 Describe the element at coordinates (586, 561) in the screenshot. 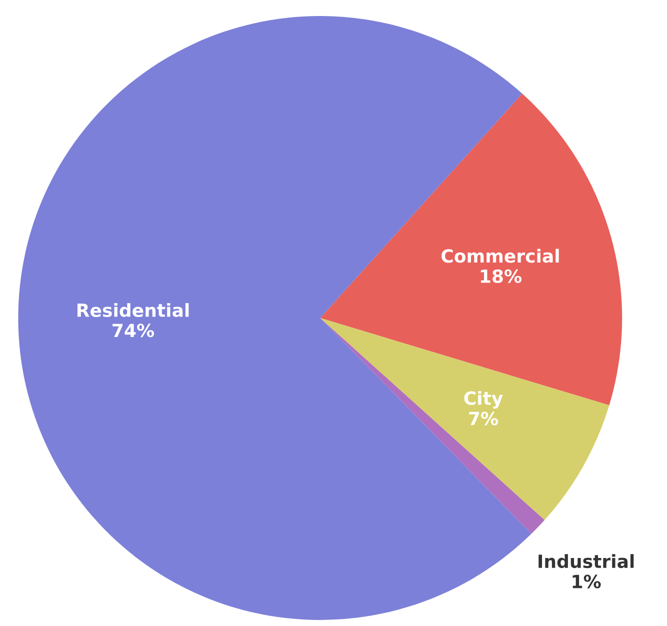

I see `slice-label: Industrial` at that location.